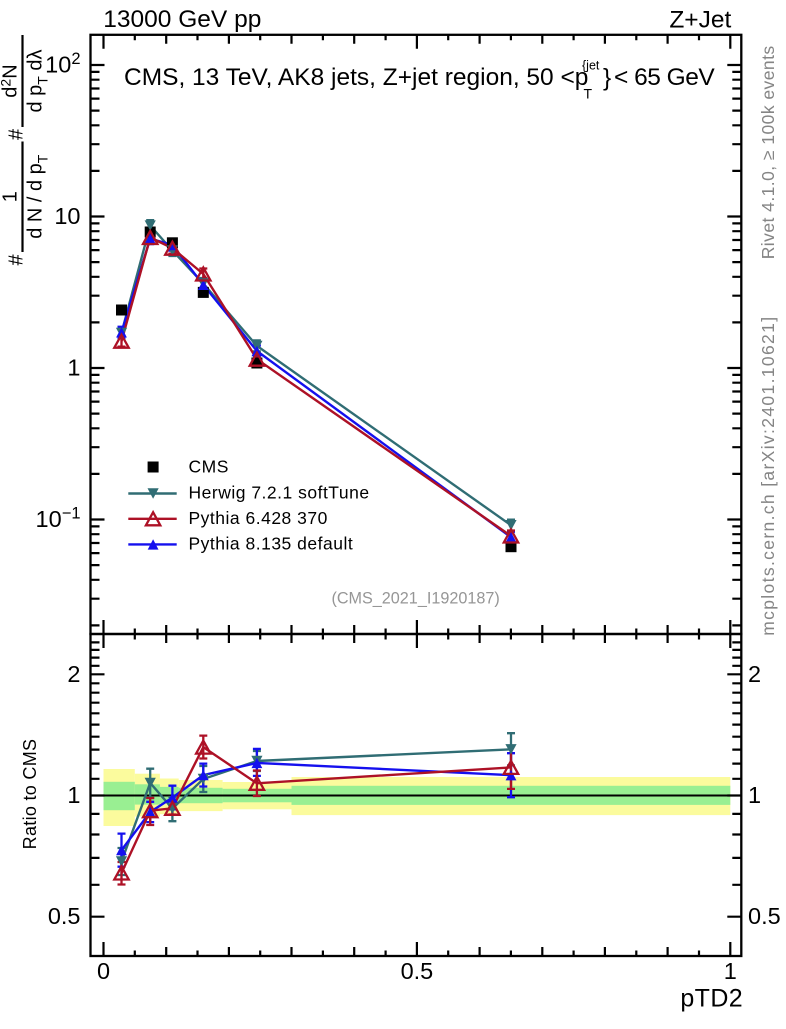 The image size is (786, 1029). What do you see at coordinates (67, 216) in the screenshot?
I see `svg-text: 10` at bounding box center [67, 216].